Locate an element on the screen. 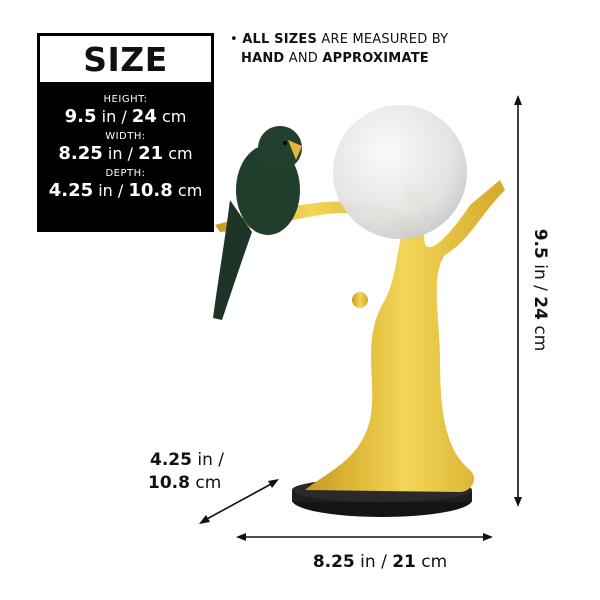 The height and width of the screenshot is (600, 600). width-value: 8.25 in / 21 cm is located at coordinates (125, 153).